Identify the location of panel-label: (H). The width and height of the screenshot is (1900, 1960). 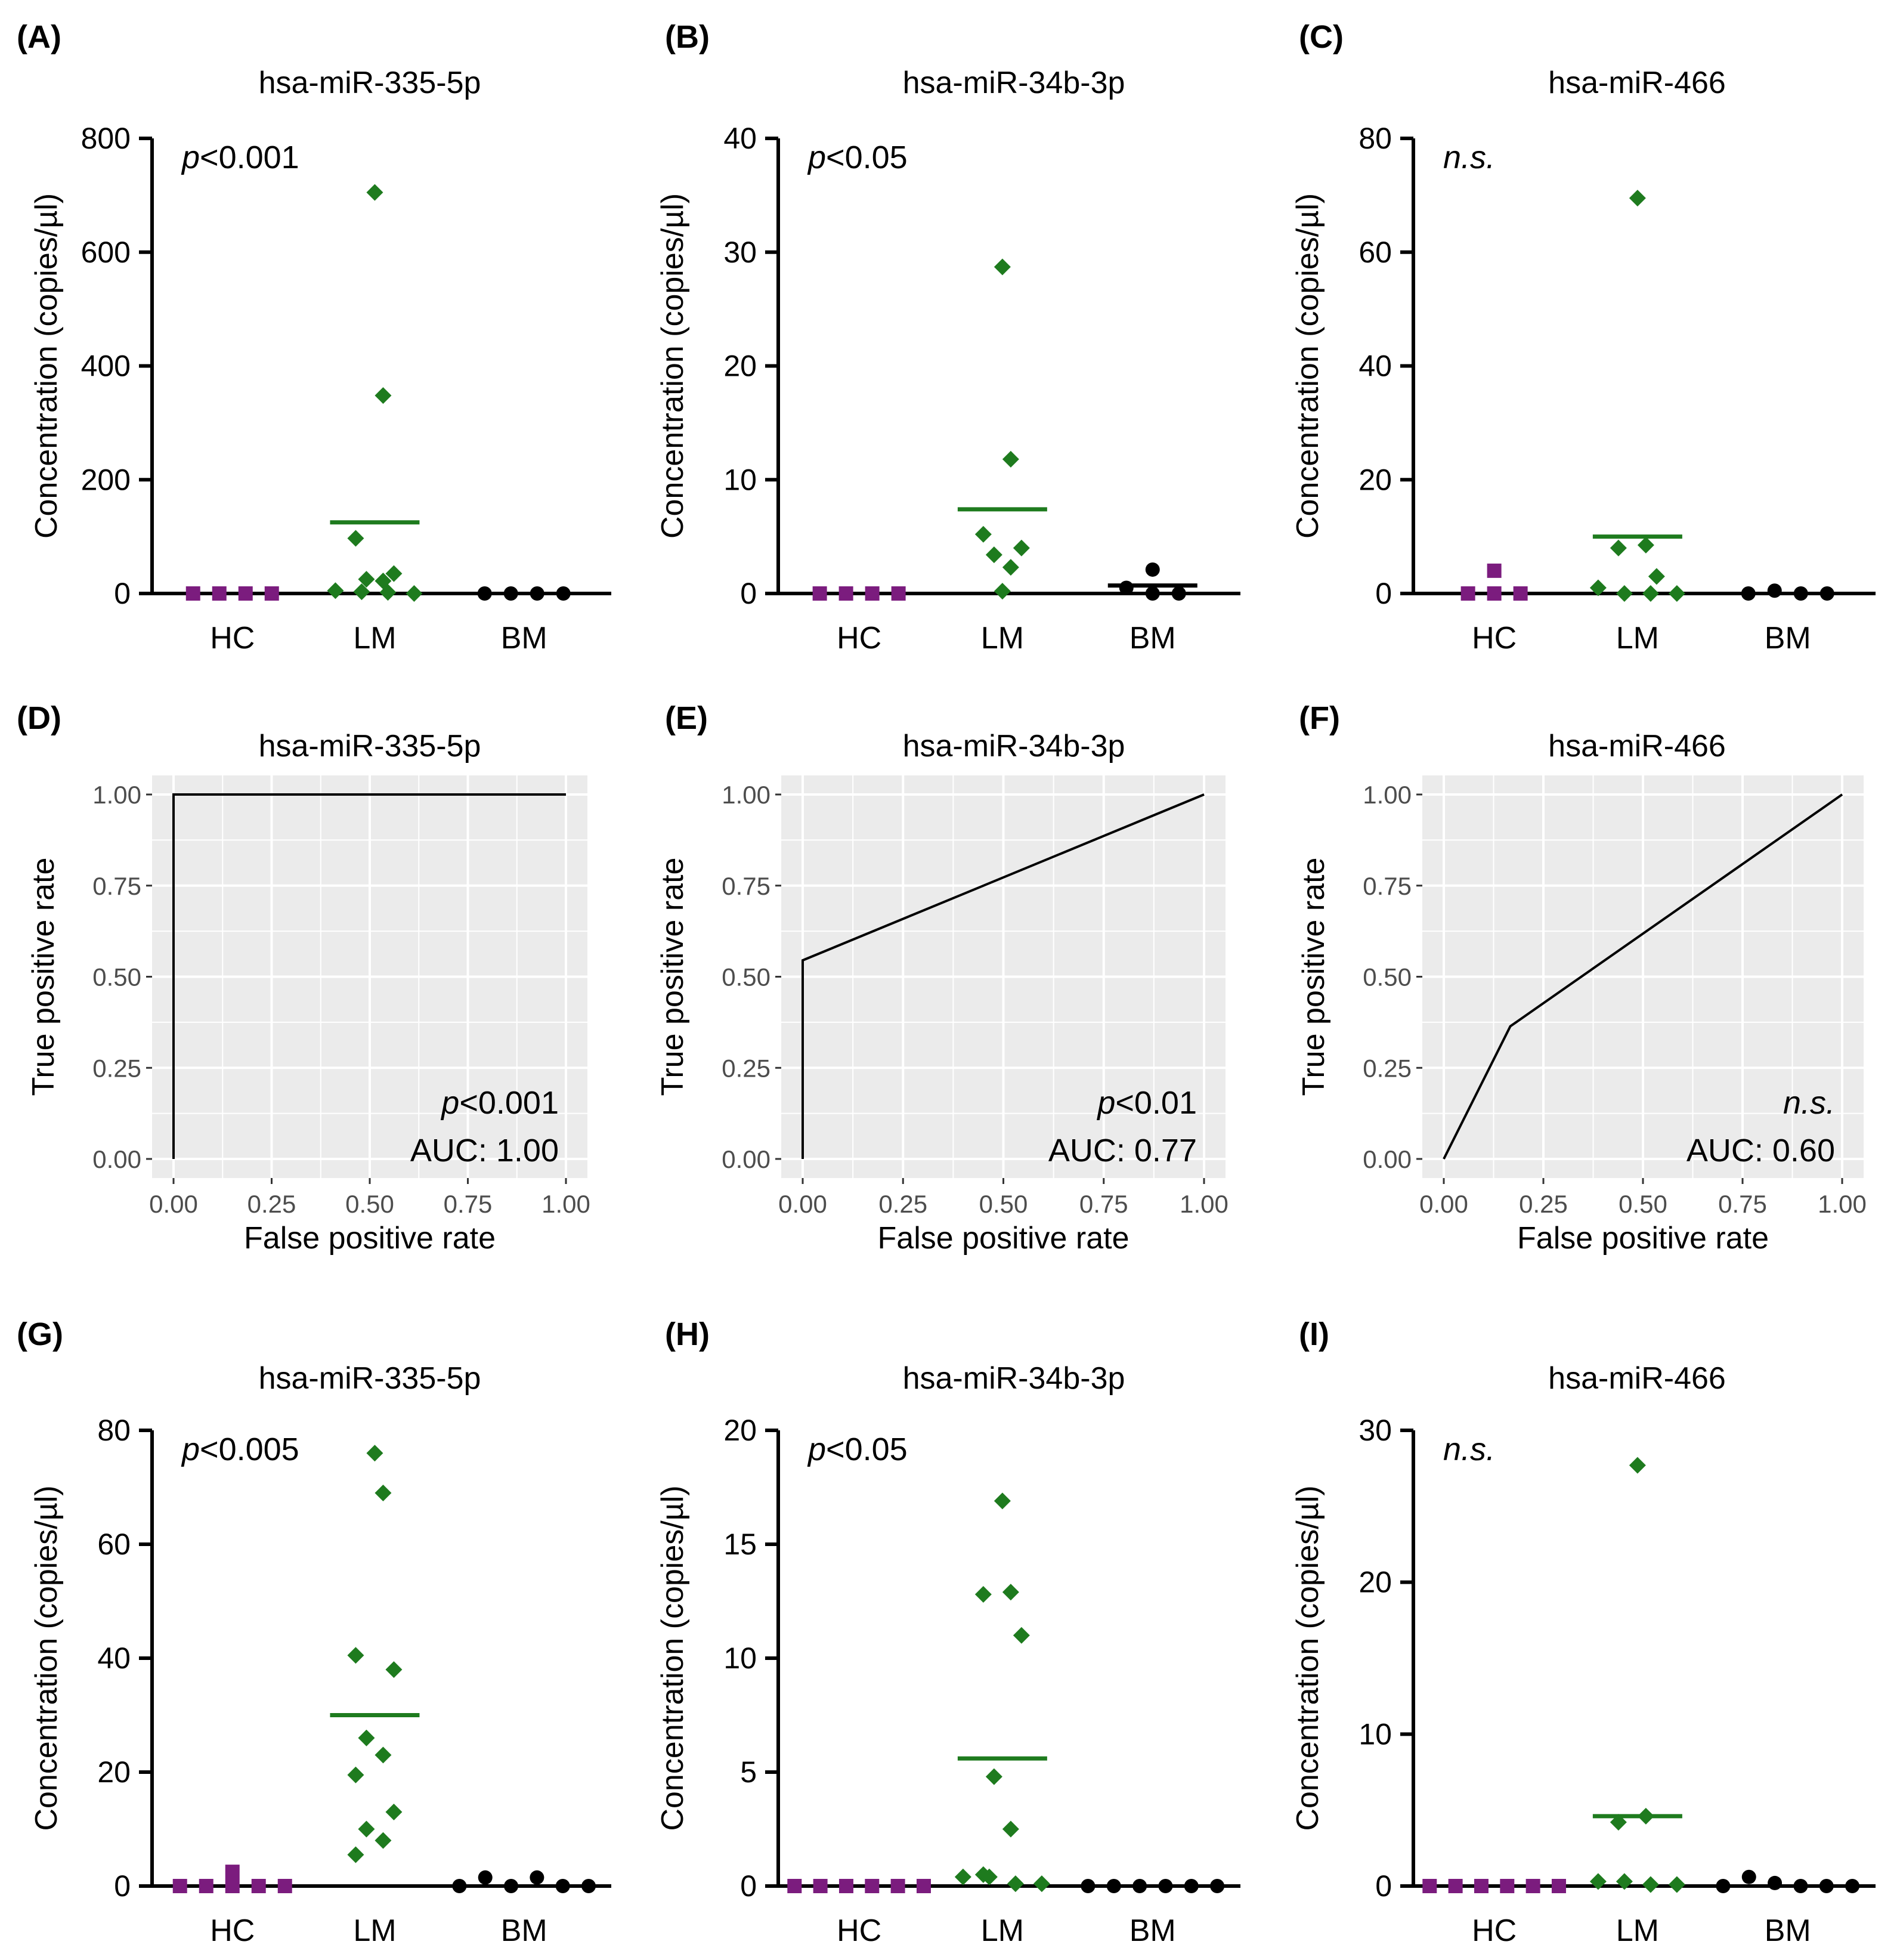
(687, 1334).